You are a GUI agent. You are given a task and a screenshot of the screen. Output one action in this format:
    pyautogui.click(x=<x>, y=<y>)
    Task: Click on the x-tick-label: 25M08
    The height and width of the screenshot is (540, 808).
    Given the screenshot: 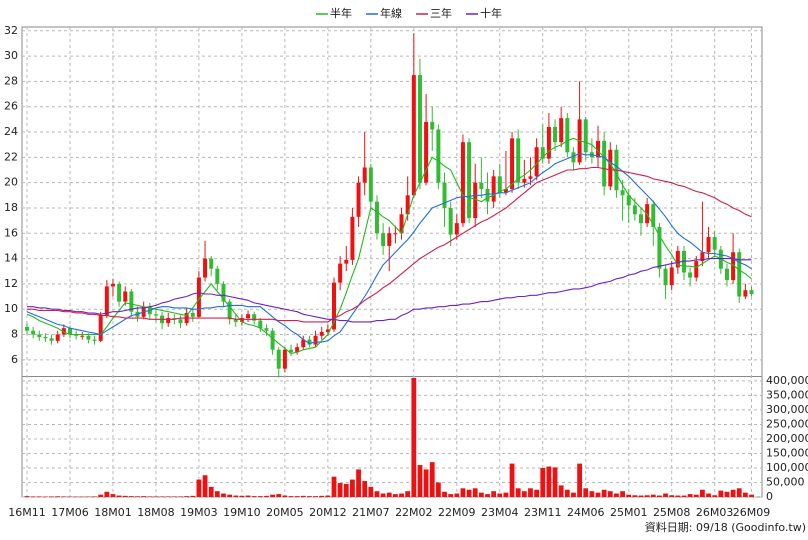 What is the action you would take?
    pyautogui.click(x=672, y=512)
    